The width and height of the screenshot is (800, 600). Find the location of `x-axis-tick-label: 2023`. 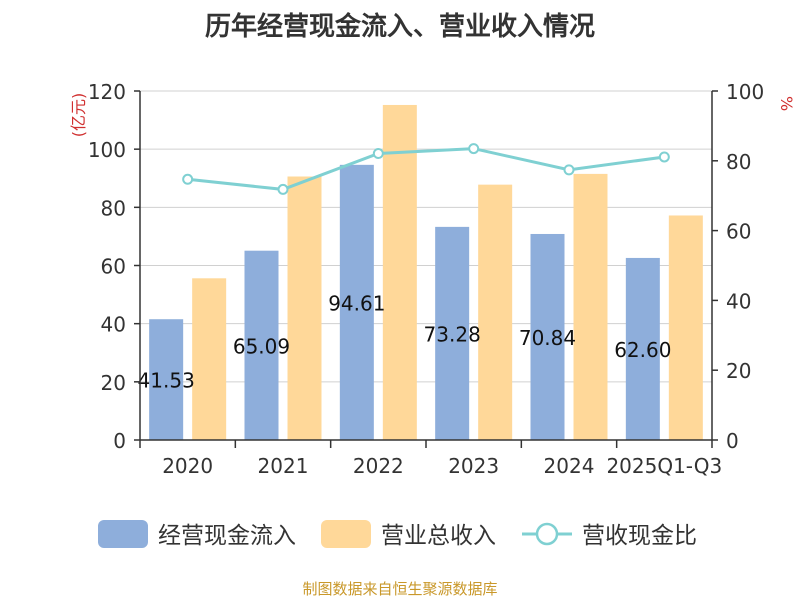

x-axis-tick-label: 2023 is located at coordinates (473, 466).